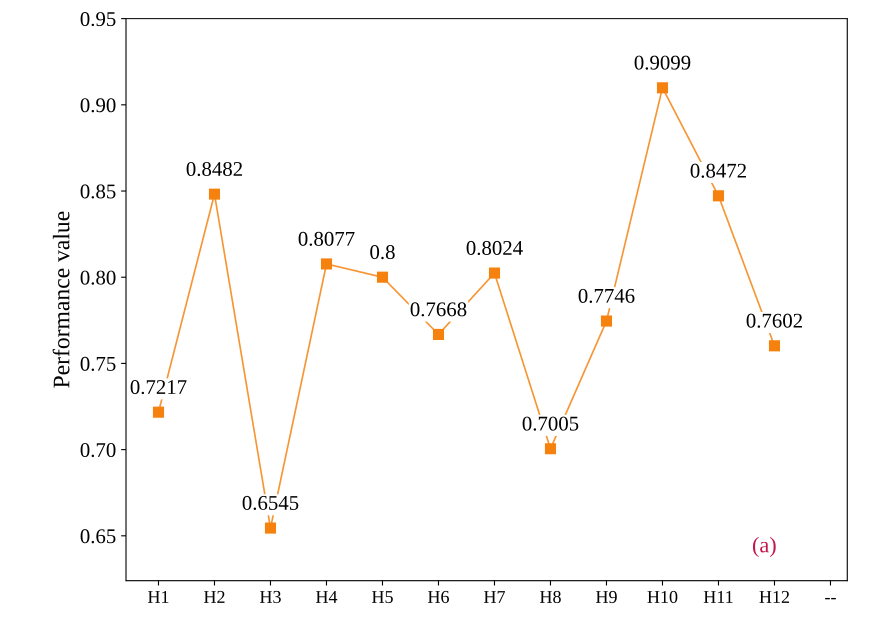 Image resolution: width=869 pixels, height=621 pixels. Describe the element at coordinates (214, 169) in the screenshot. I see `data-label: 0.8482` at that location.